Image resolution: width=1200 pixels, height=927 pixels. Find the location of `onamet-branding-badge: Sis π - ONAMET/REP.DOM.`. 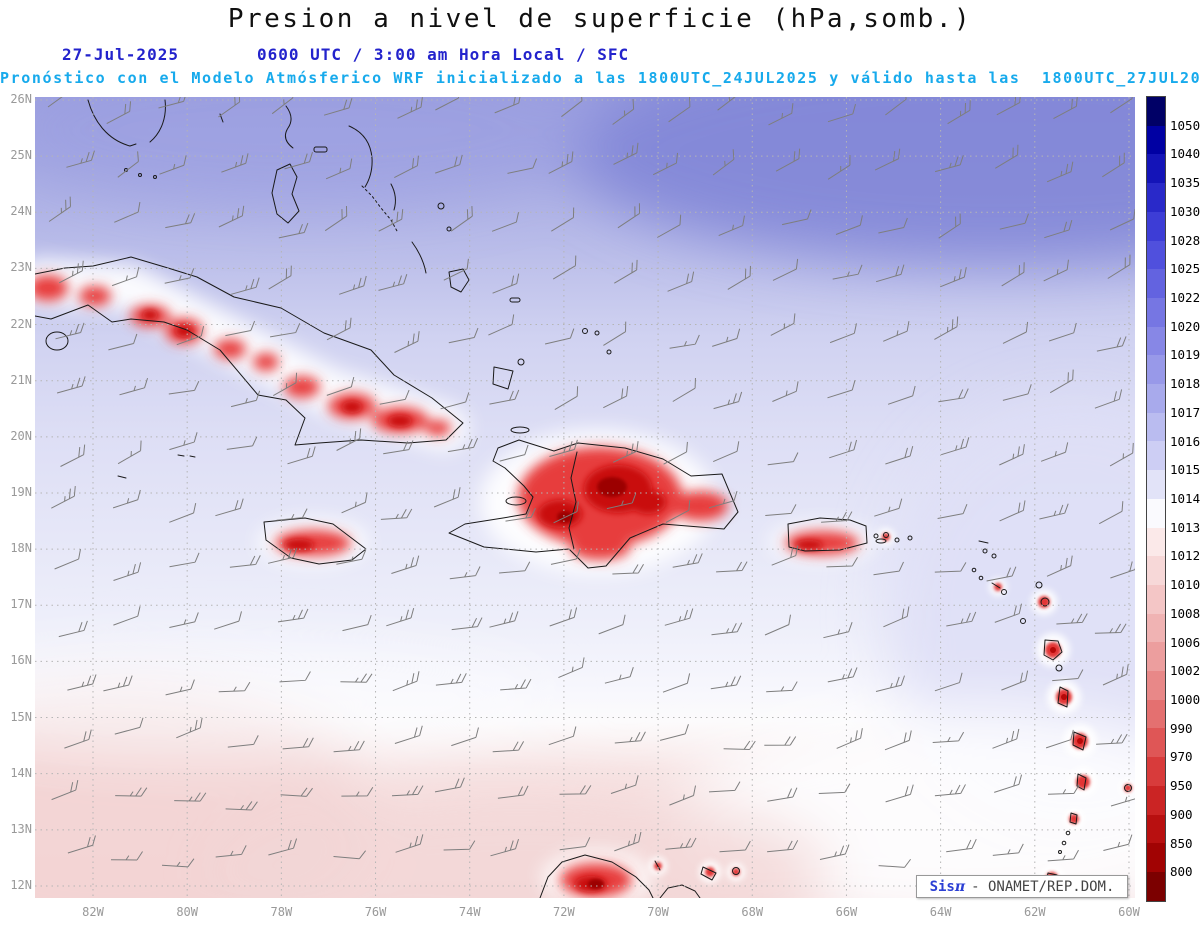

onamet-branding-badge: Sis π - ONAMET/REP.DOM. is located at coordinates (1022, 886).